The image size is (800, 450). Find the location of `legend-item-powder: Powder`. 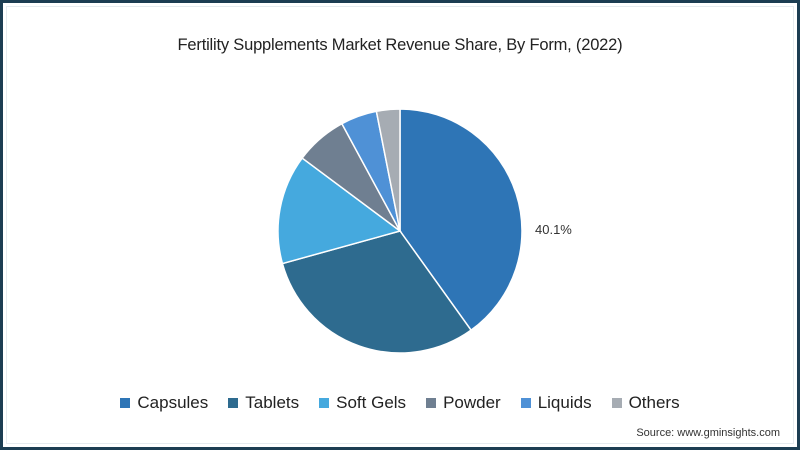

legend-item-powder: Powder is located at coordinates (463, 403).